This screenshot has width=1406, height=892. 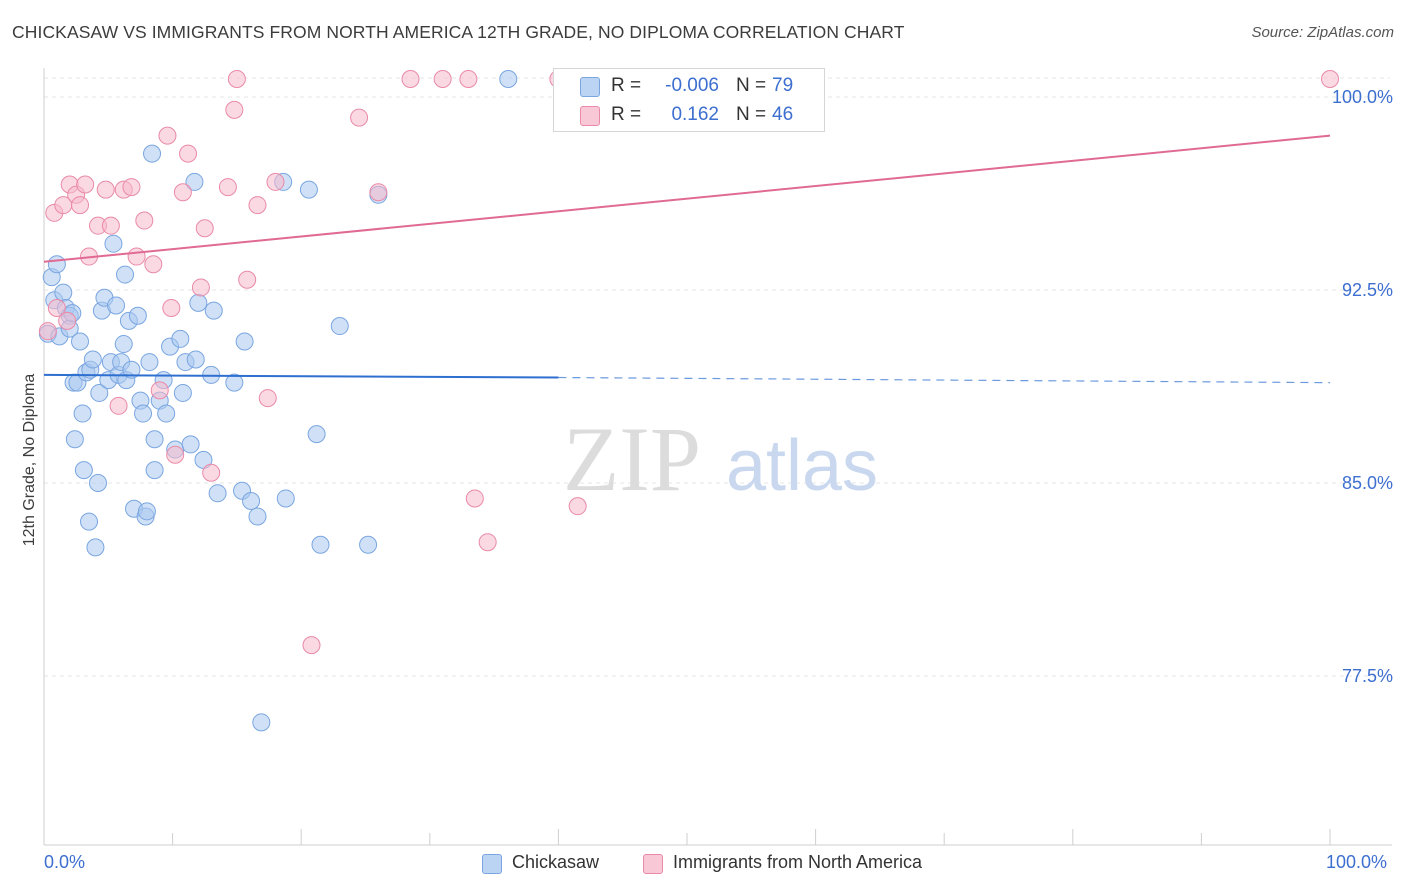 What do you see at coordinates (1322, 32) in the screenshot?
I see `source-label: Source: ZipAtlas.com` at bounding box center [1322, 32].